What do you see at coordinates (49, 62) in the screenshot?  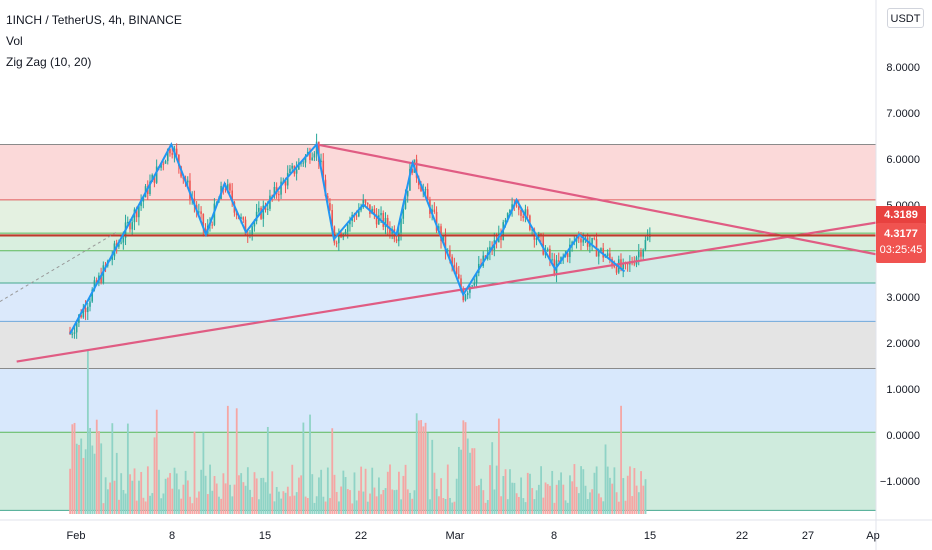 I see `indicator-zigzag: Zig Zag (10, 20)` at bounding box center [49, 62].